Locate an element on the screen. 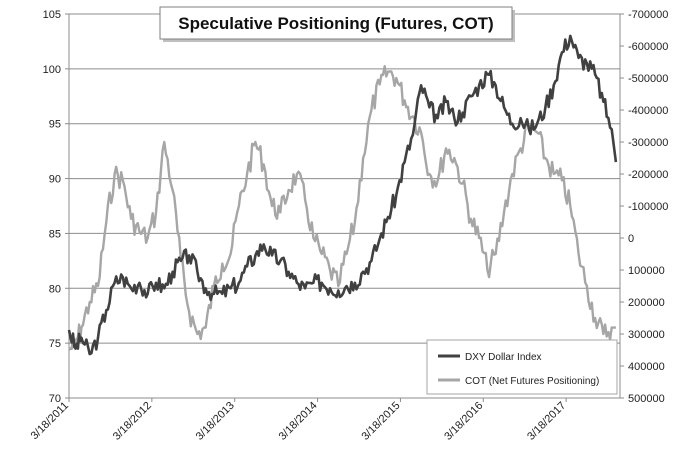 This screenshot has width=680, height=466. left-tick-label-95: 95 is located at coordinates (55, 125).